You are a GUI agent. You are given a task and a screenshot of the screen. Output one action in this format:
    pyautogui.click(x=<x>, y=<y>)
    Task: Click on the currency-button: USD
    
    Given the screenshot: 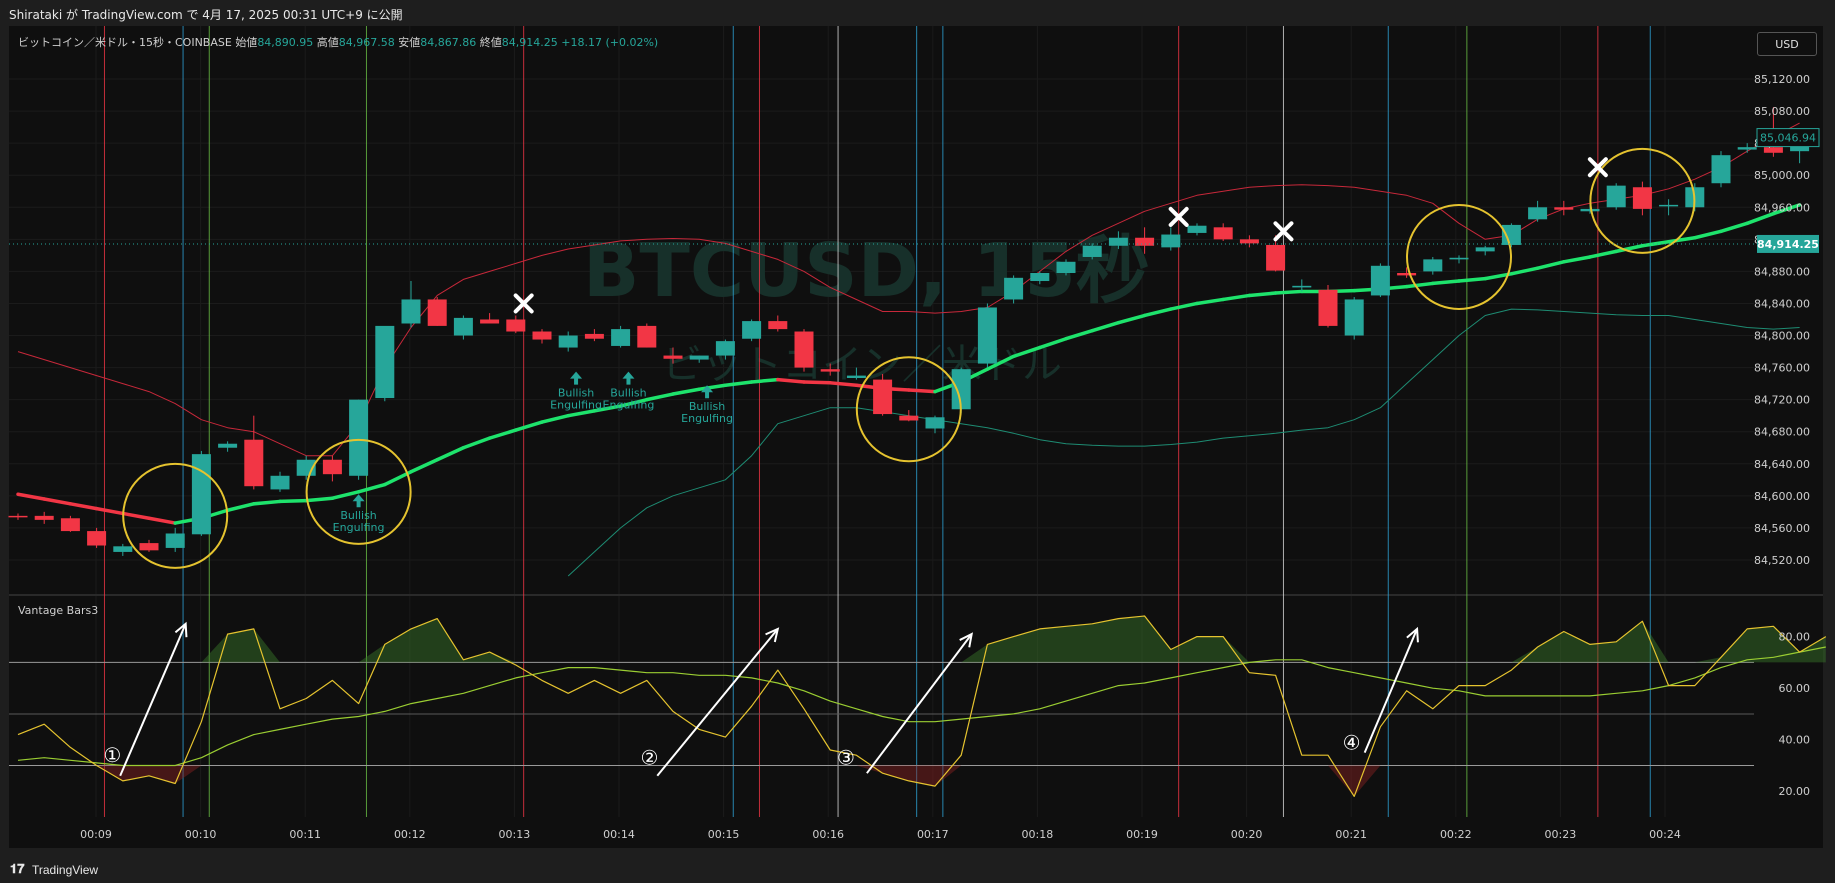 What is the action you would take?
    pyautogui.click(x=1787, y=44)
    